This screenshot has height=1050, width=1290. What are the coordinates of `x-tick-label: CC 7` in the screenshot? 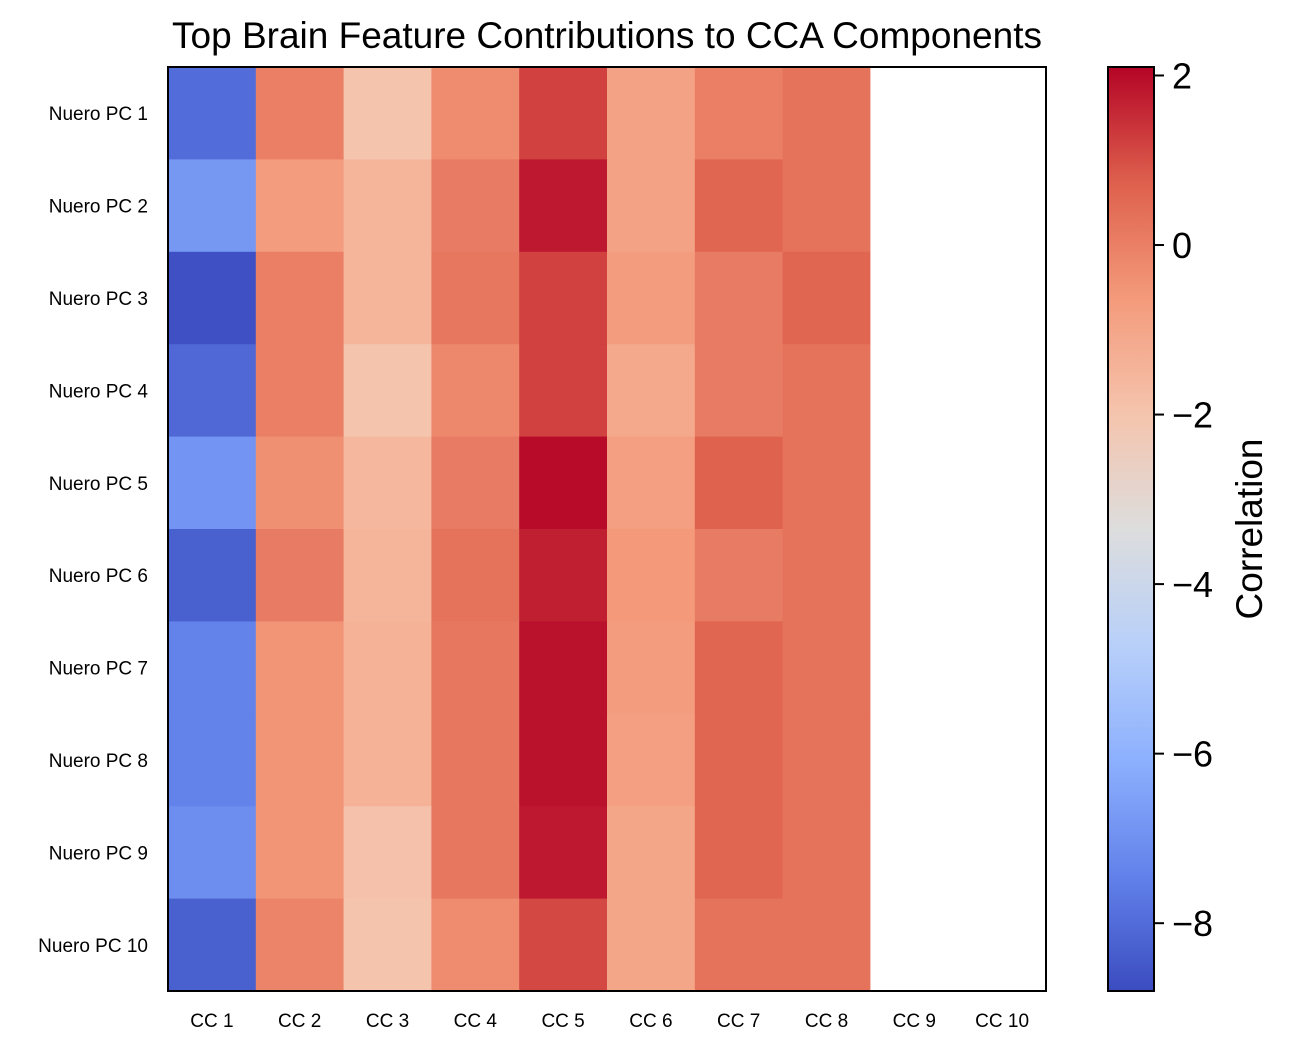 It's located at (738, 1021).